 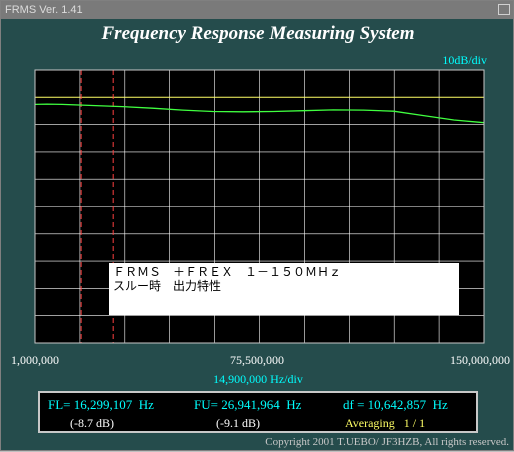 What do you see at coordinates (259, 113) in the screenshot?
I see `response-trace` at bounding box center [259, 113].